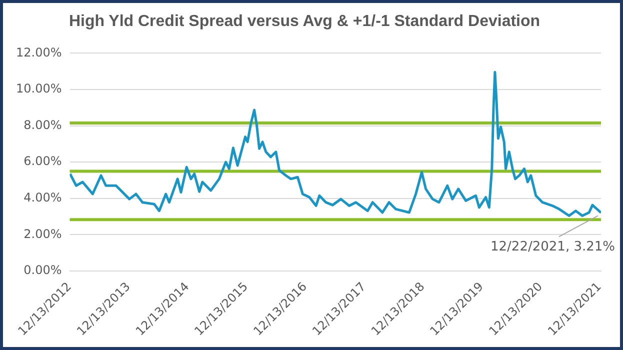  Describe the element at coordinates (553, 247) in the screenshot. I see `annotation: 12/22/2021, 3.21%` at that location.